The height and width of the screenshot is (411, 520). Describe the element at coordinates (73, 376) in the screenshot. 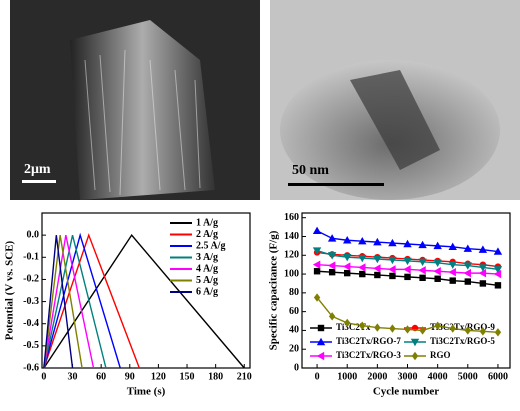

I see `x-tick-label: 30` at that location.